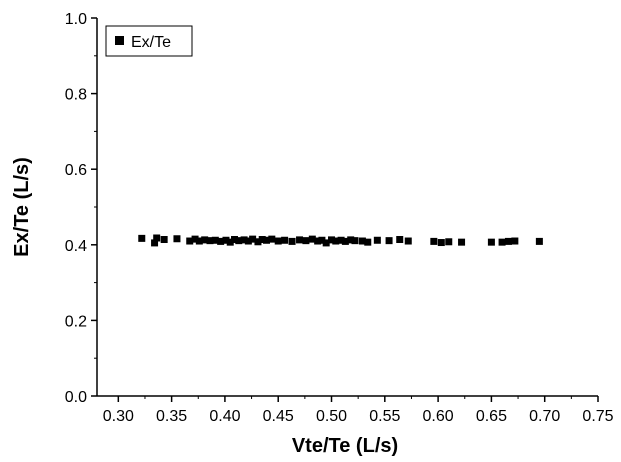 Image resolution: width=621 pixels, height=462 pixels. What do you see at coordinates (438, 416) in the screenshot?
I see `x-tick-label: 0.60` at bounding box center [438, 416].